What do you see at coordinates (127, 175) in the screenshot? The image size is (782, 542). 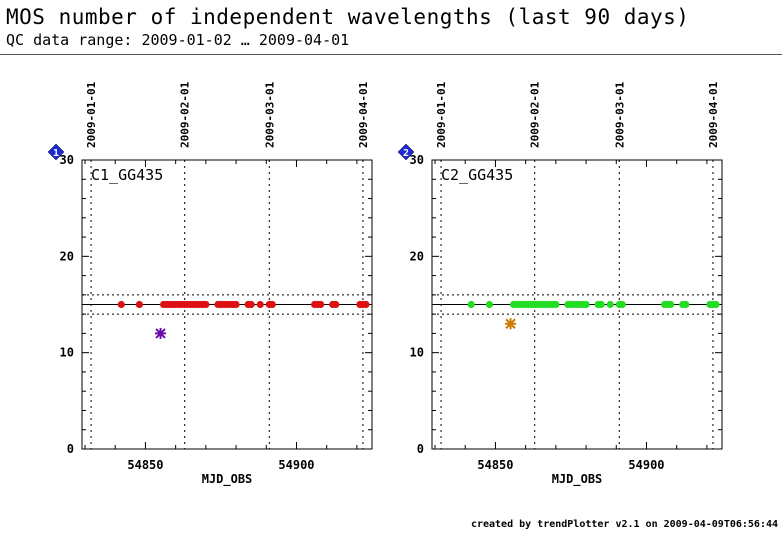 I see `panel-label: C1_GG435` at bounding box center [127, 175].